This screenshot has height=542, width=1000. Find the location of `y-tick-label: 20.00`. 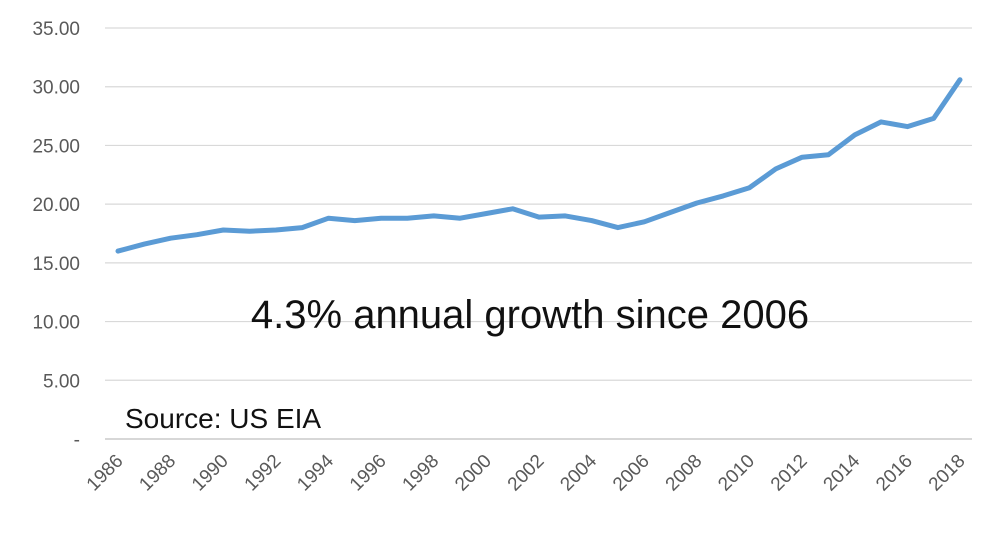

y-tick-label: 20.00 is located at coordinates (56, 205).